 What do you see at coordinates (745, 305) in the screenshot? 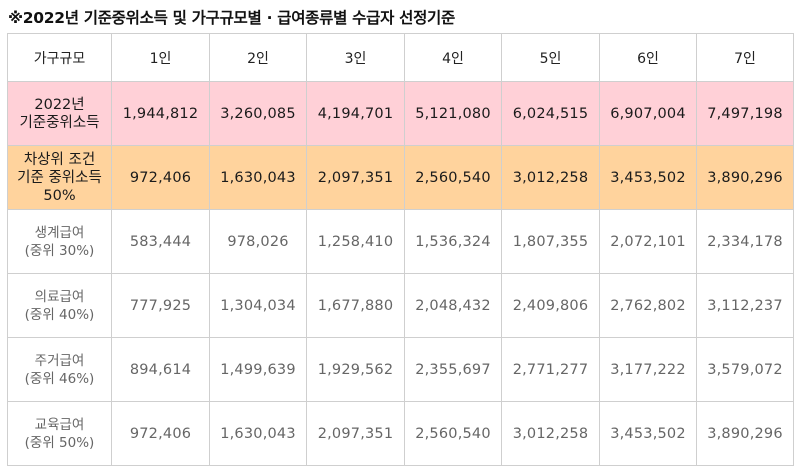
I see `table-cell: 3,112,237` at bounding box center [745, 305].